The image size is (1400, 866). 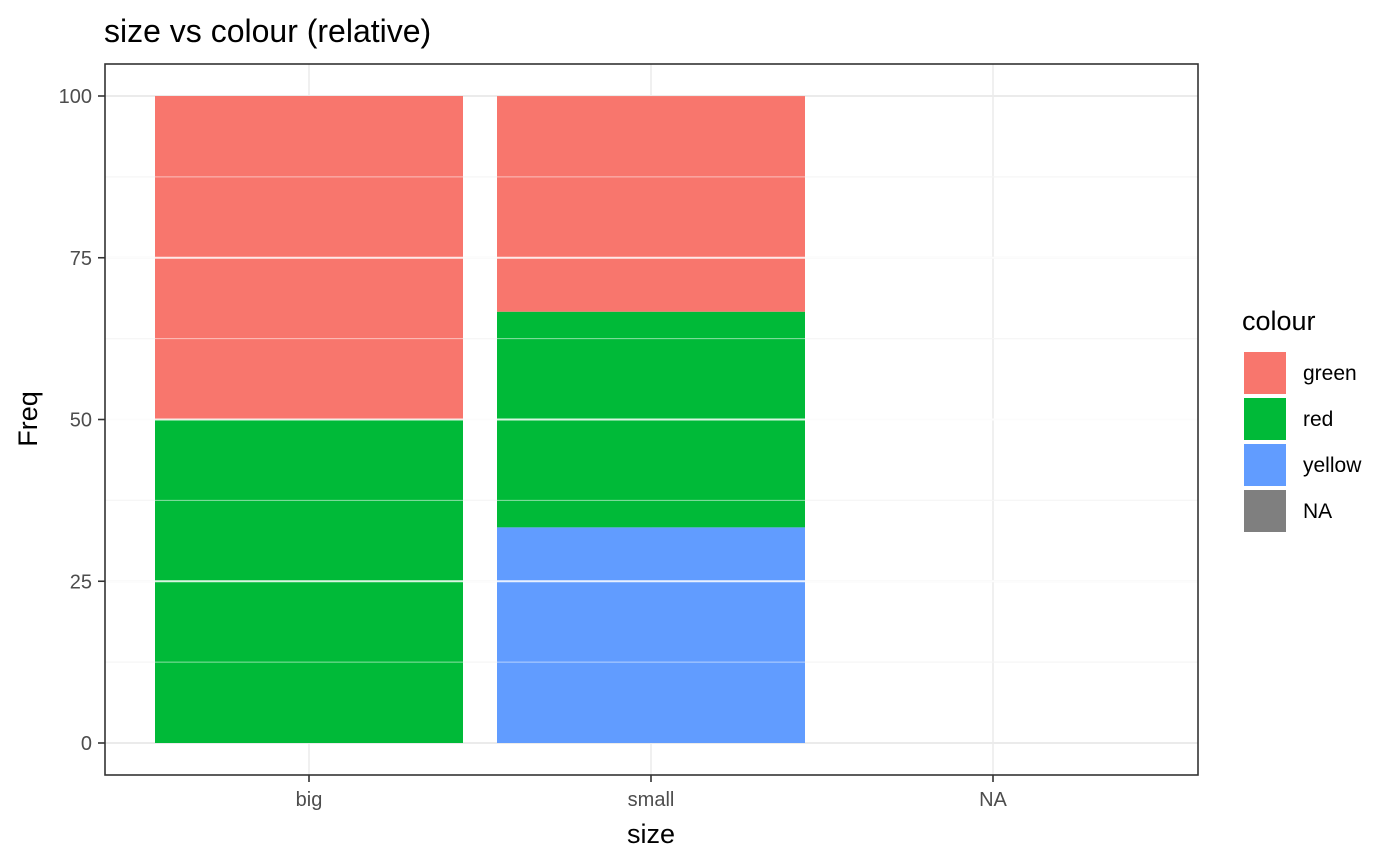 I want to click on bar-small-green, so click(x=651, y=204).